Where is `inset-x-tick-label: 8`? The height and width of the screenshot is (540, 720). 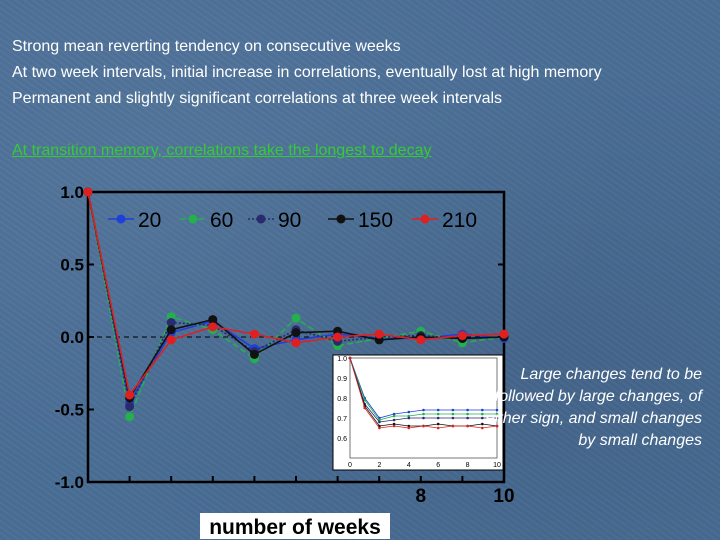
inset-x-tick-label: 8 is located at coordinates (468, 465).